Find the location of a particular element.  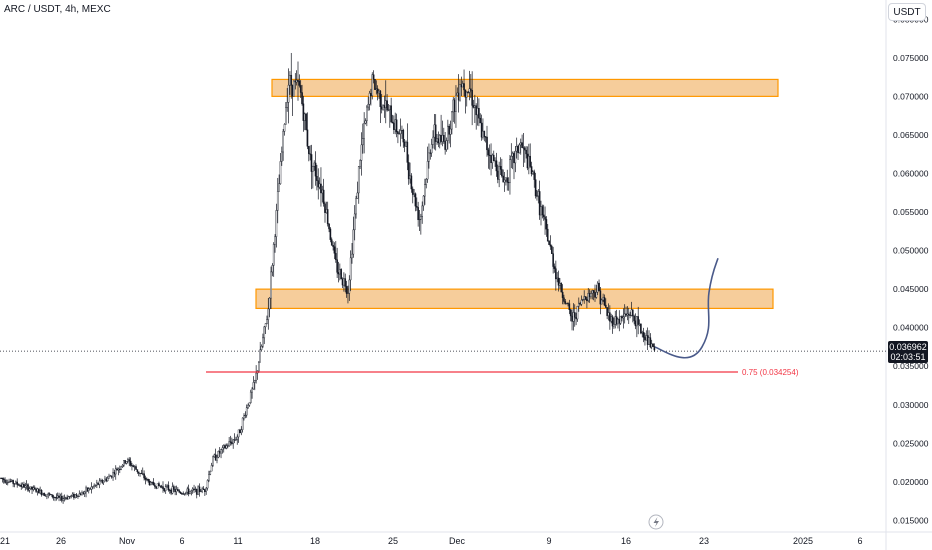

currency-button: USDT is located at coordinates (907, 12).